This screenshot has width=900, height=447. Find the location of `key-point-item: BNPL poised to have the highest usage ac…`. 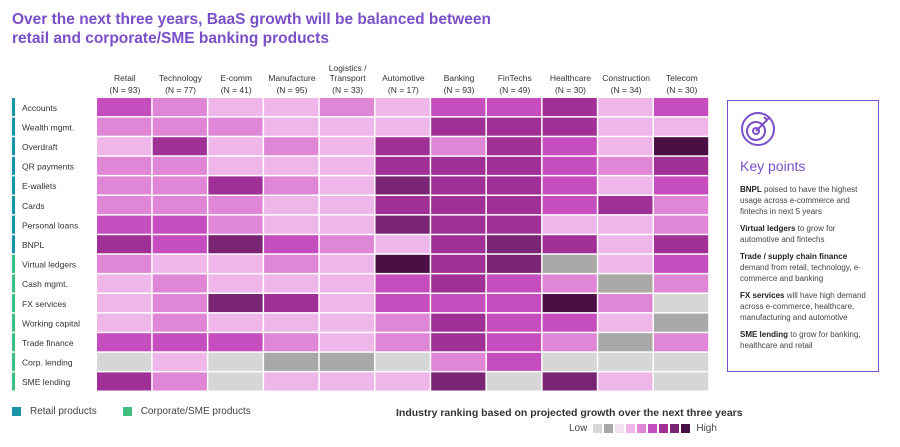

key-point-item: BNPL poised to have the highest usage ac… is located at coordinates (803, 200).